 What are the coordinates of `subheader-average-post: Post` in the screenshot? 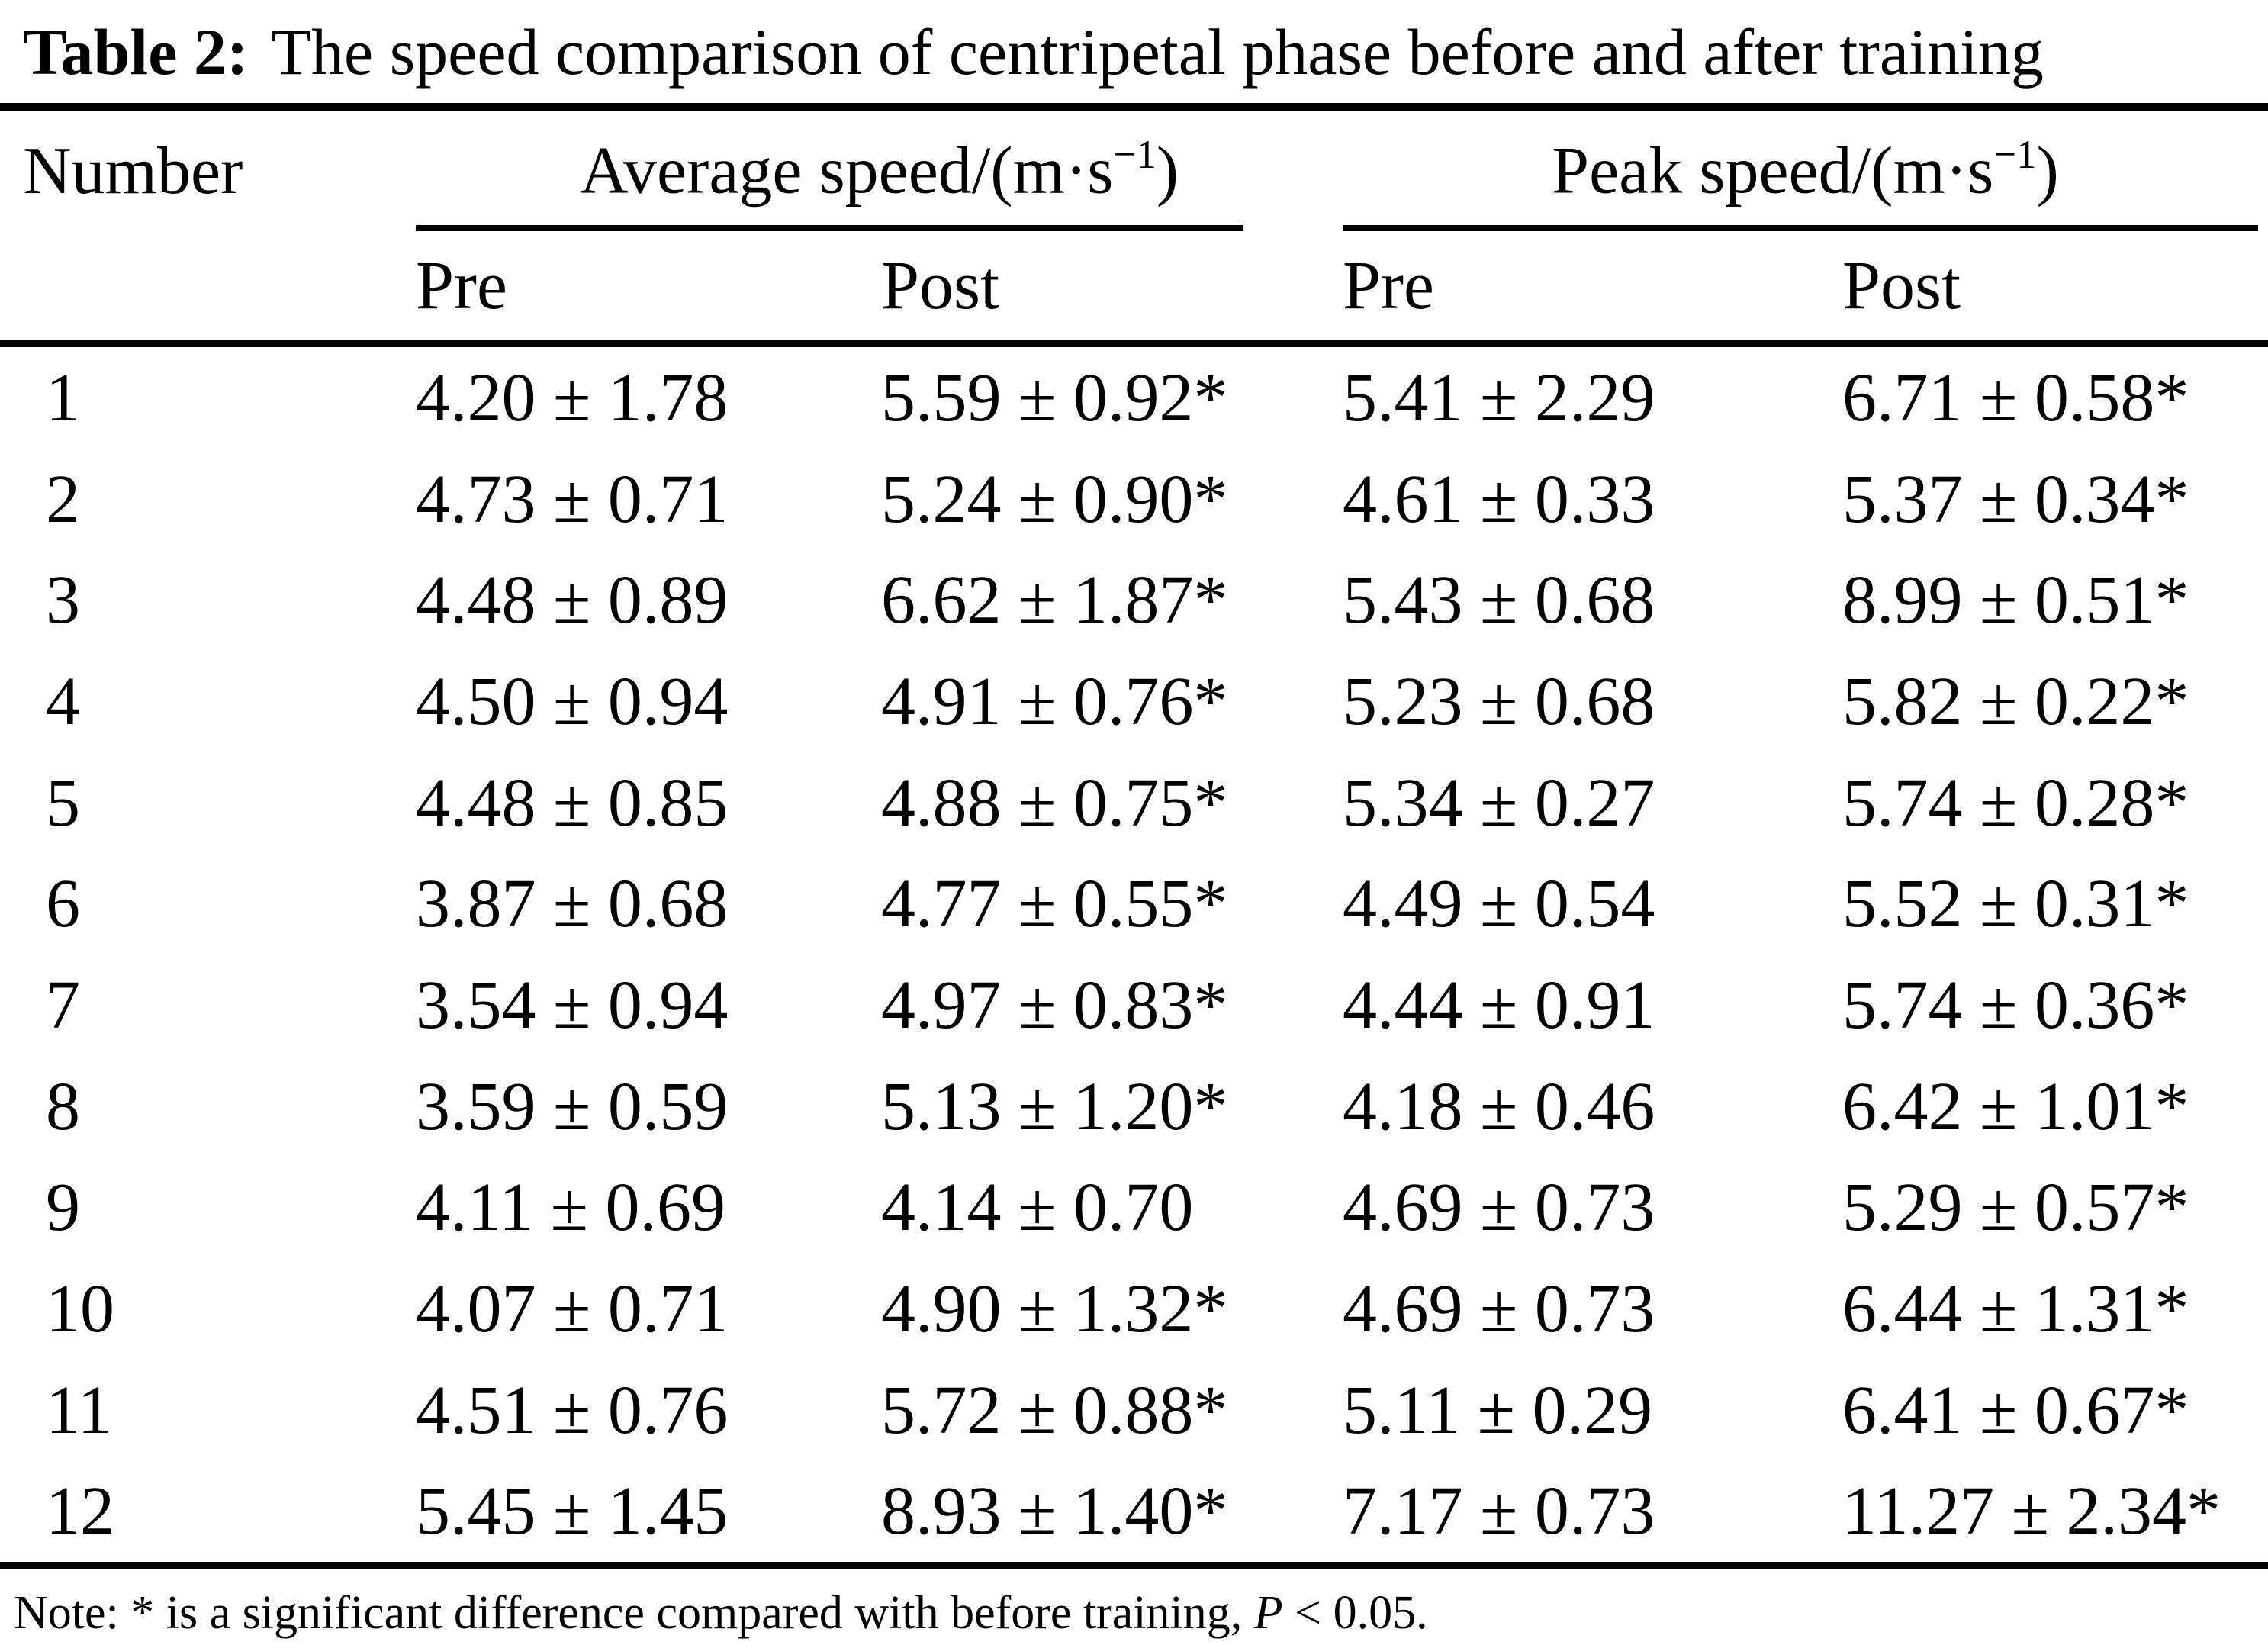 It's located at (941, 285).